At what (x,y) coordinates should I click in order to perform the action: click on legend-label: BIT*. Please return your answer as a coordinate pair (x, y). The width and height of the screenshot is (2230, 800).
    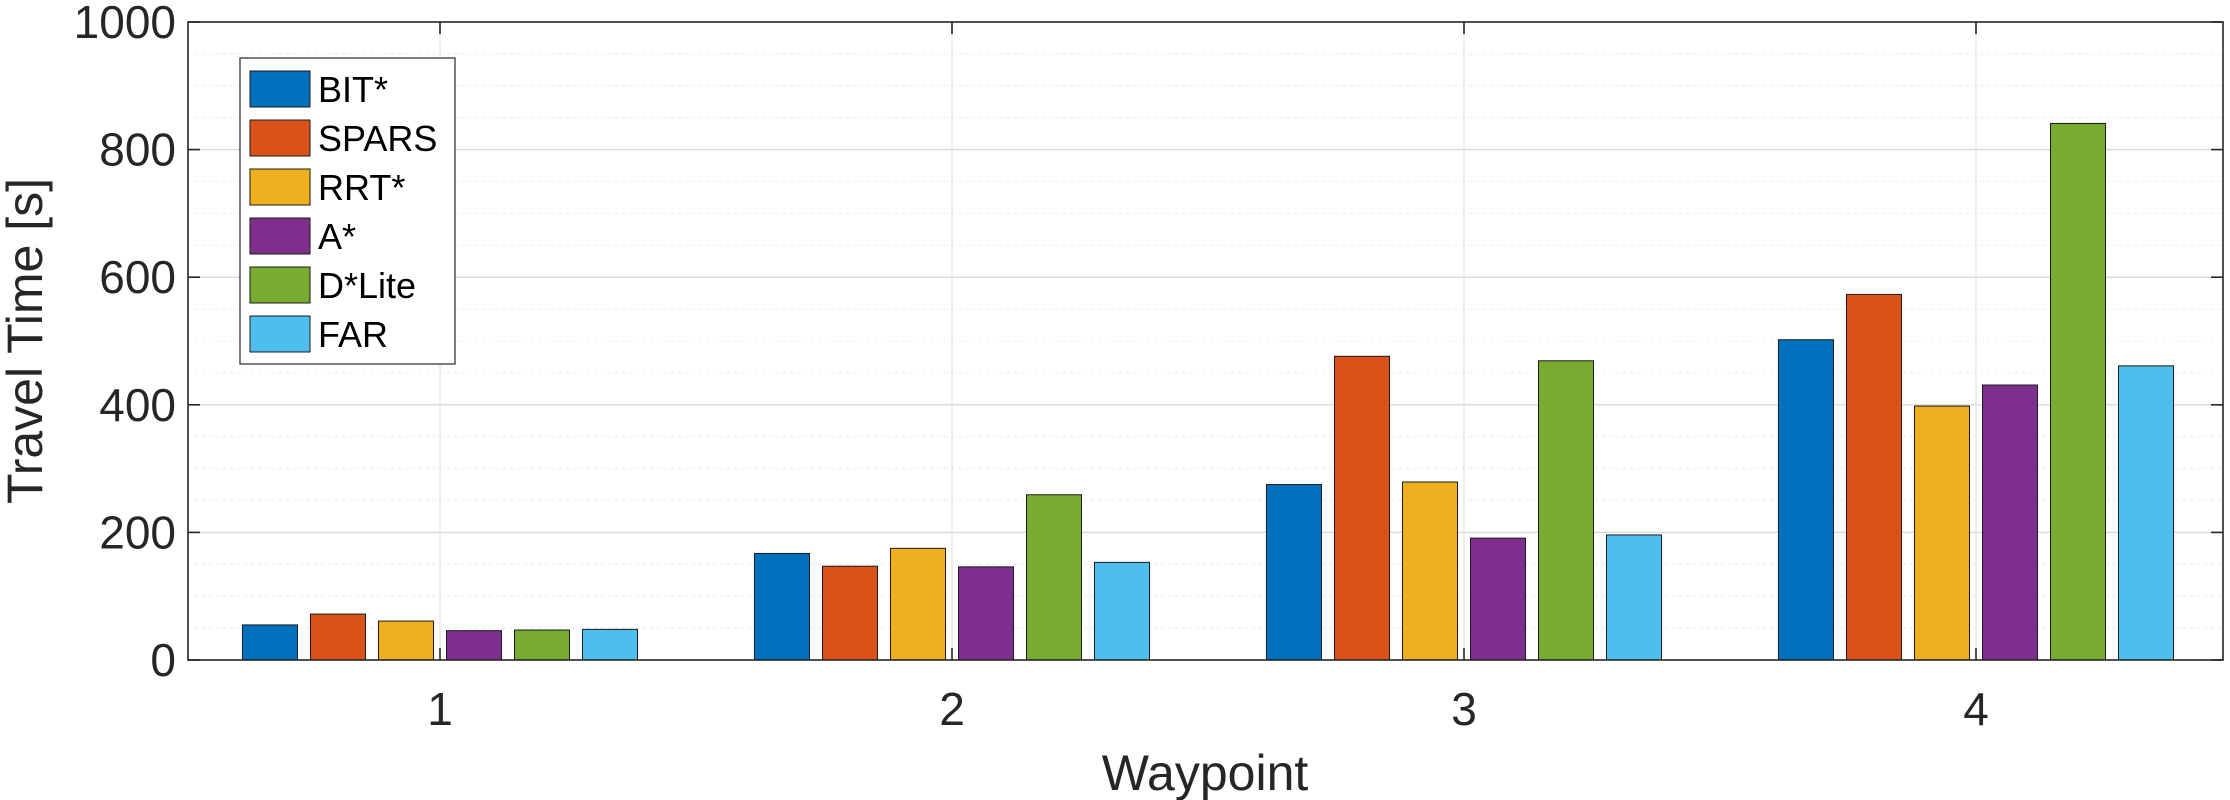
    Looking at the image, I should click on (353, 89).